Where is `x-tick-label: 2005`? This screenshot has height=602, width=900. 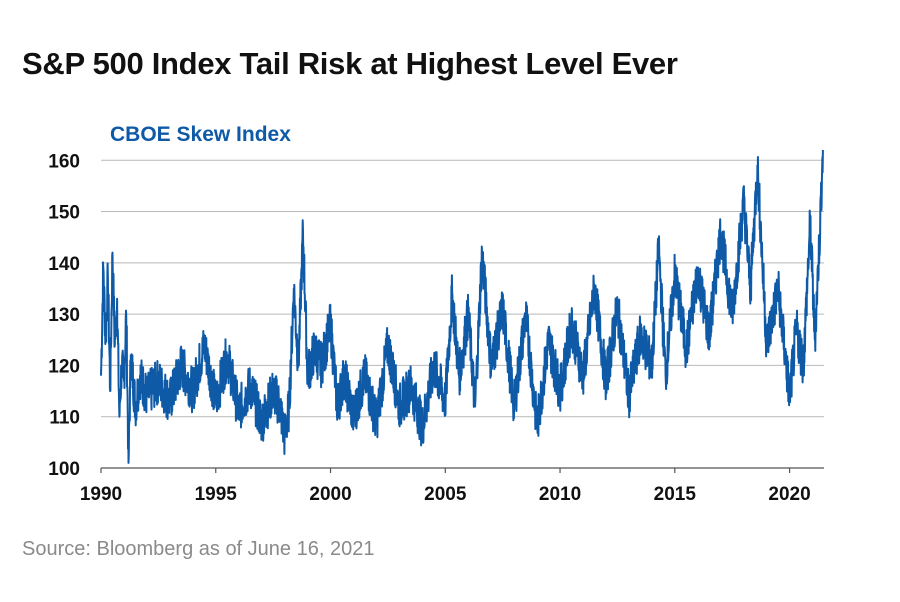 x-tick-label: 2005 is located at coordinates (445, 494).